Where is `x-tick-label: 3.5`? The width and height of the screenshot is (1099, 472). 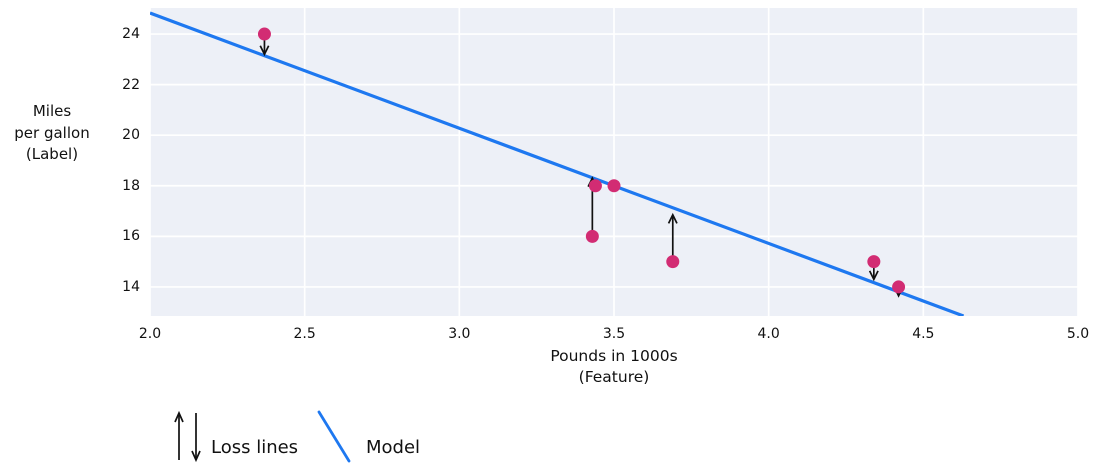
x-tick-label: 3.5 is located at coordinates (614, 334).